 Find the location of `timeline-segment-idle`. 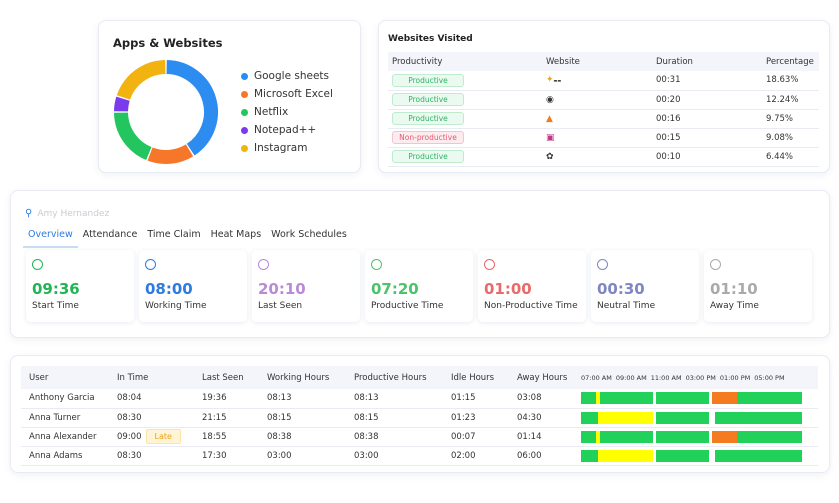

timeline-segment-idle is located at coordinates (625, 417).